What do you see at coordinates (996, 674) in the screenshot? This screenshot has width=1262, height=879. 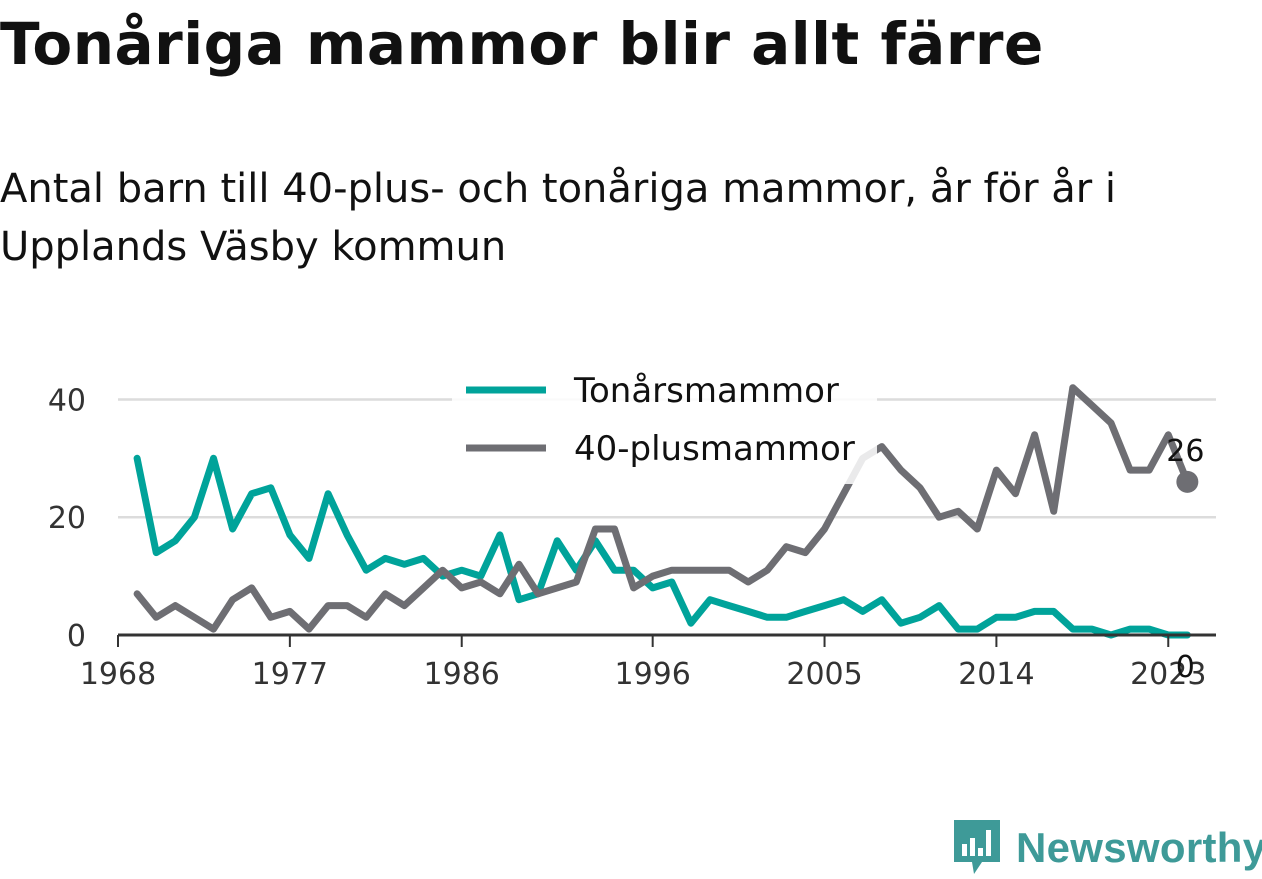 I see `x-tick-label: 2014` at bounding box center [996, 674].